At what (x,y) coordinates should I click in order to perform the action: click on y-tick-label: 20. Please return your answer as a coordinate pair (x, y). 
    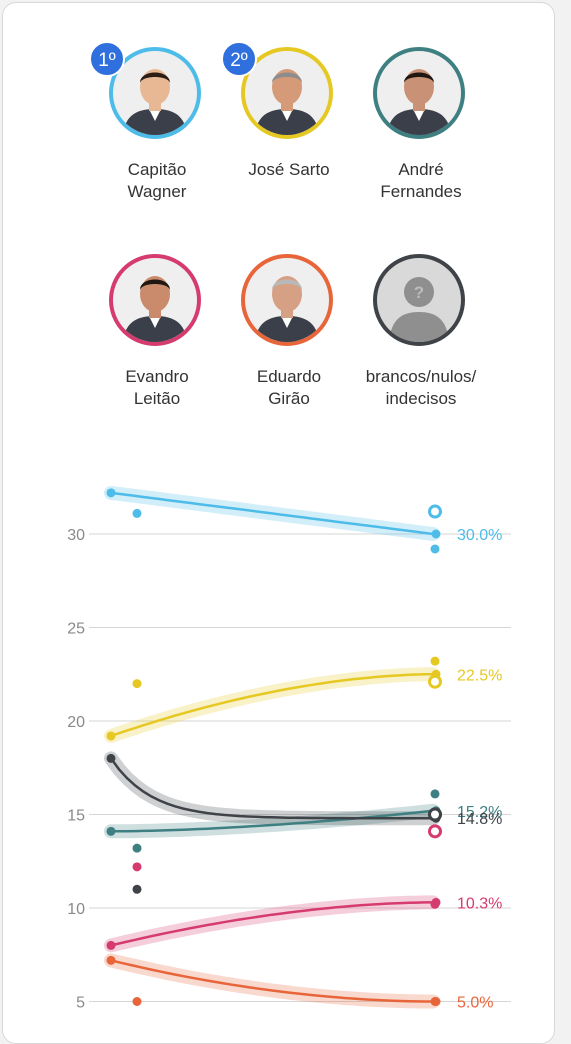
    Looking at the image, I should click on (76, 722).